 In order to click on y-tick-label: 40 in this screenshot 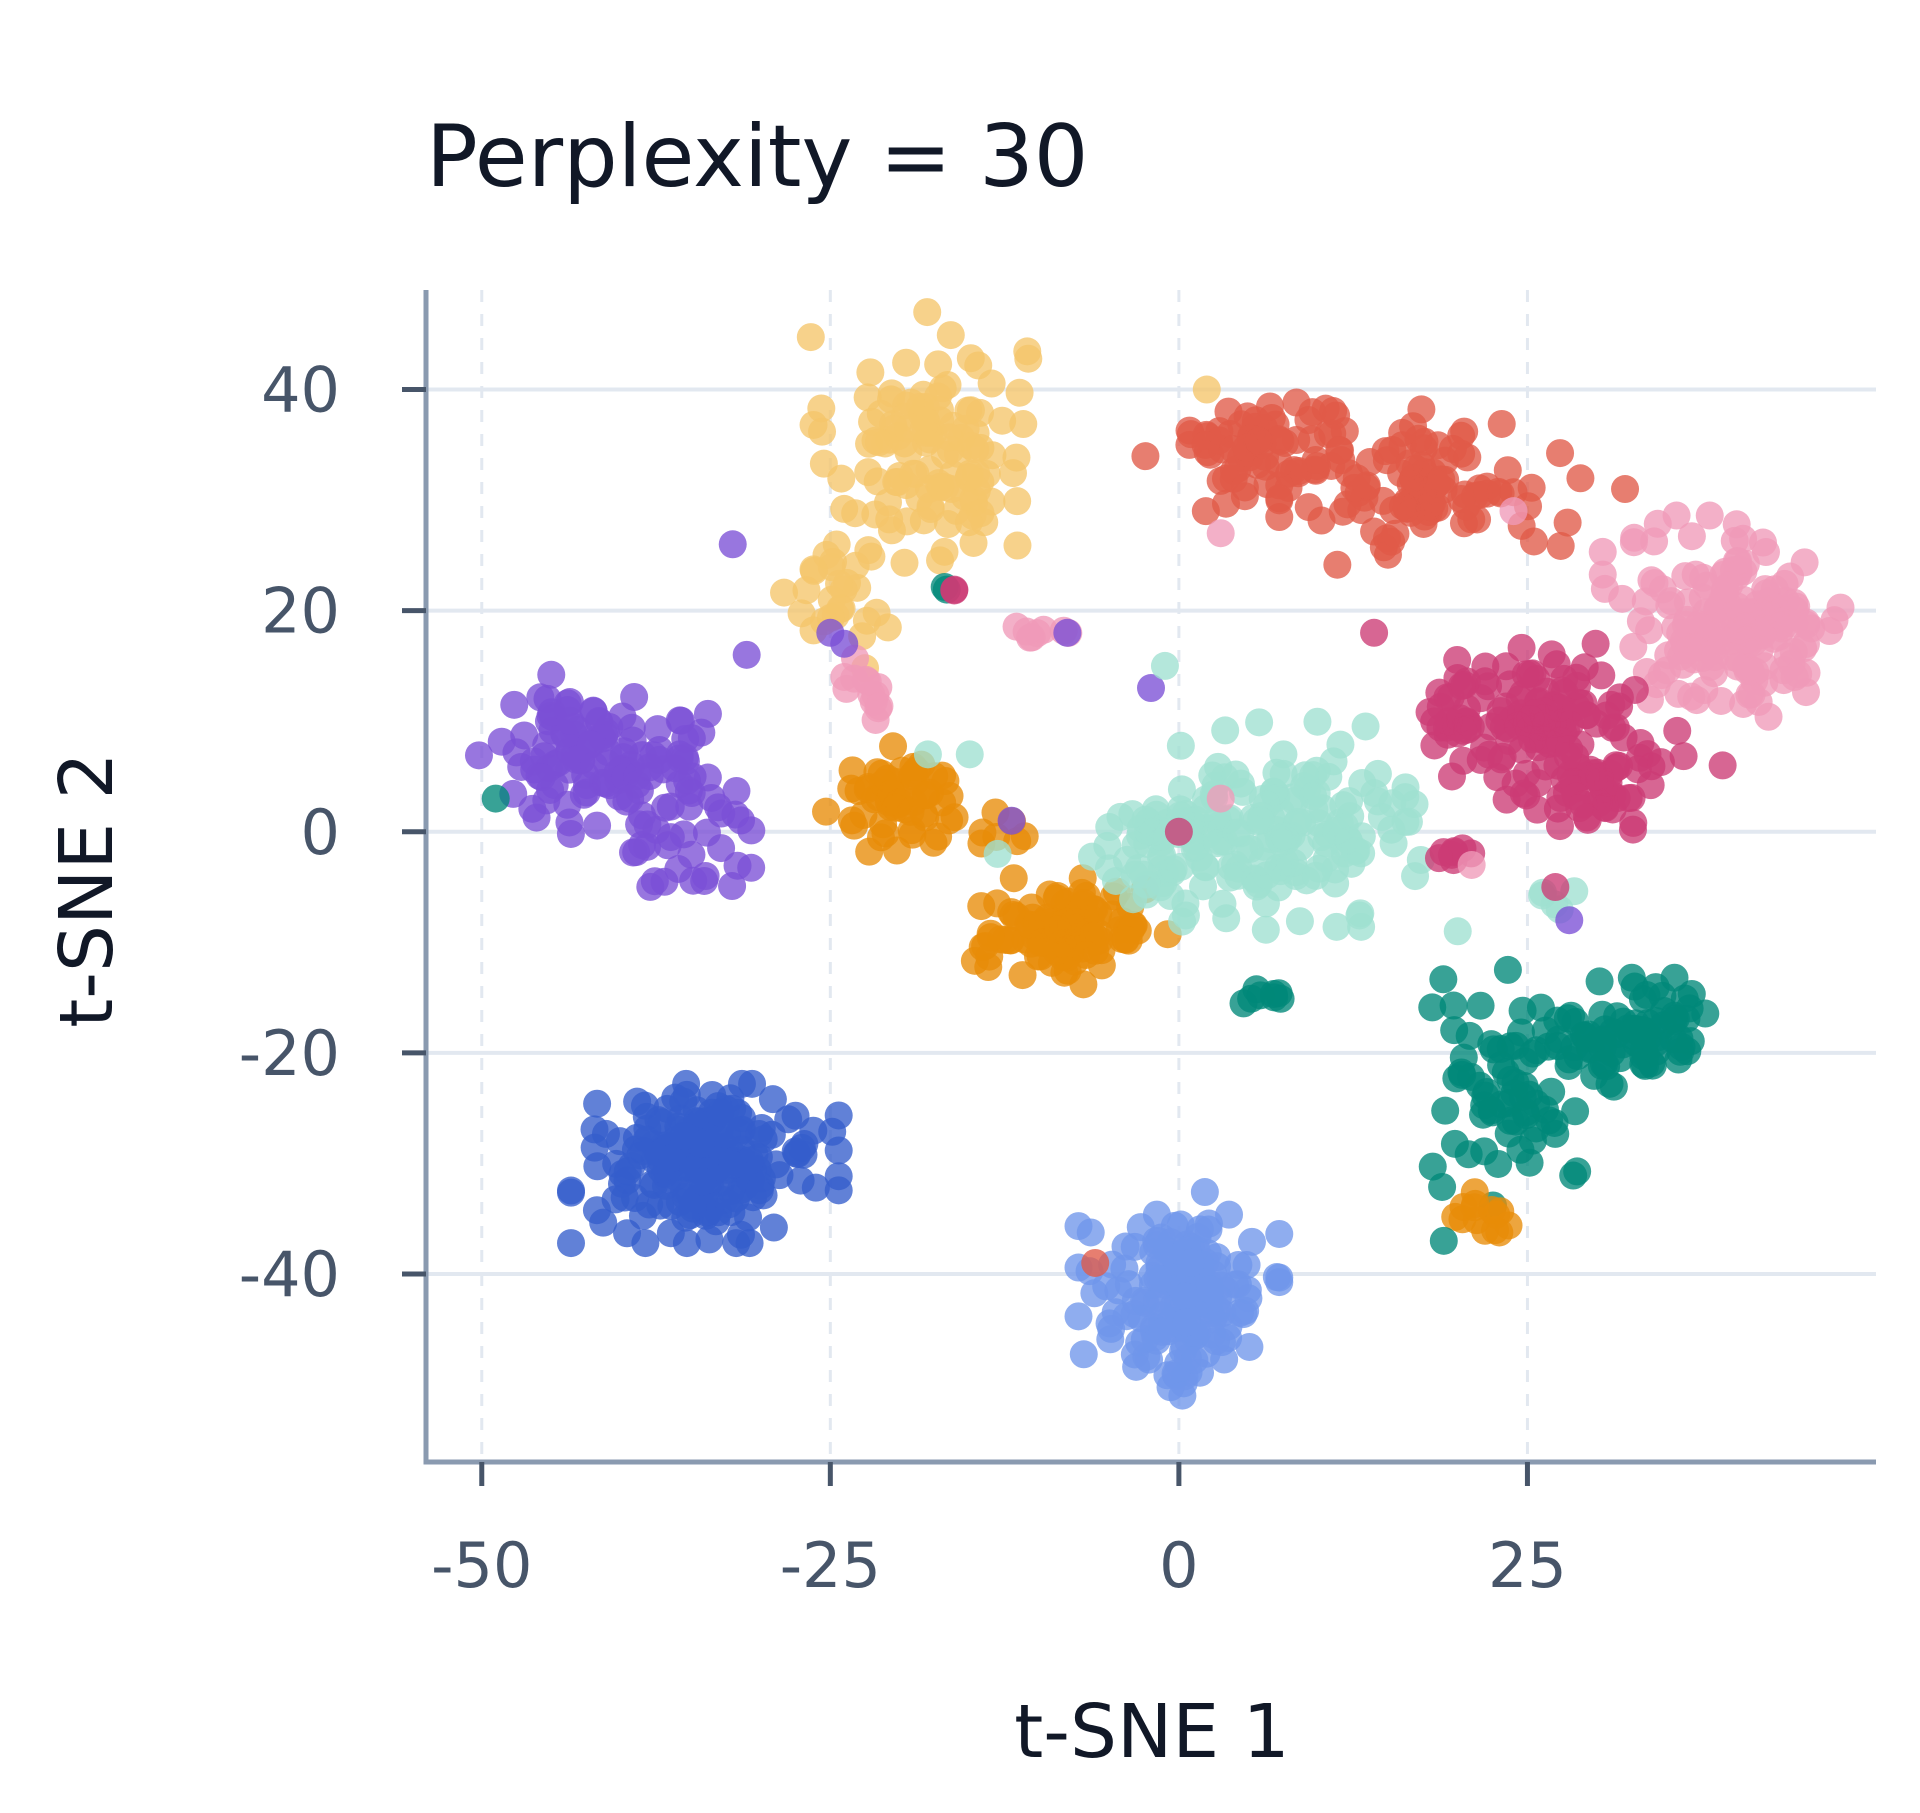, I will do `click(300, 390)`.